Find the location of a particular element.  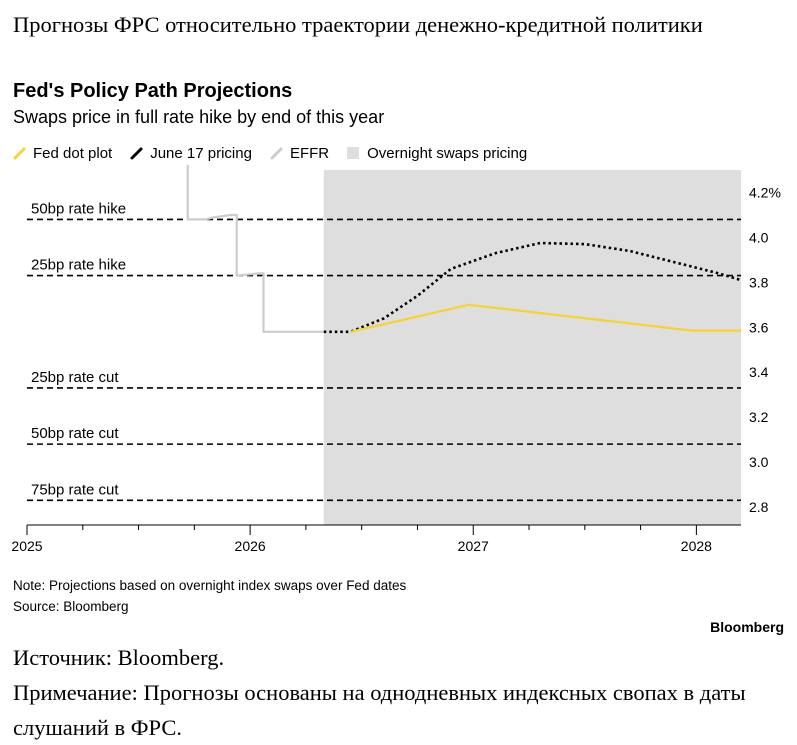

series-june-17-pricing-line is located at coordinates (532, 287).